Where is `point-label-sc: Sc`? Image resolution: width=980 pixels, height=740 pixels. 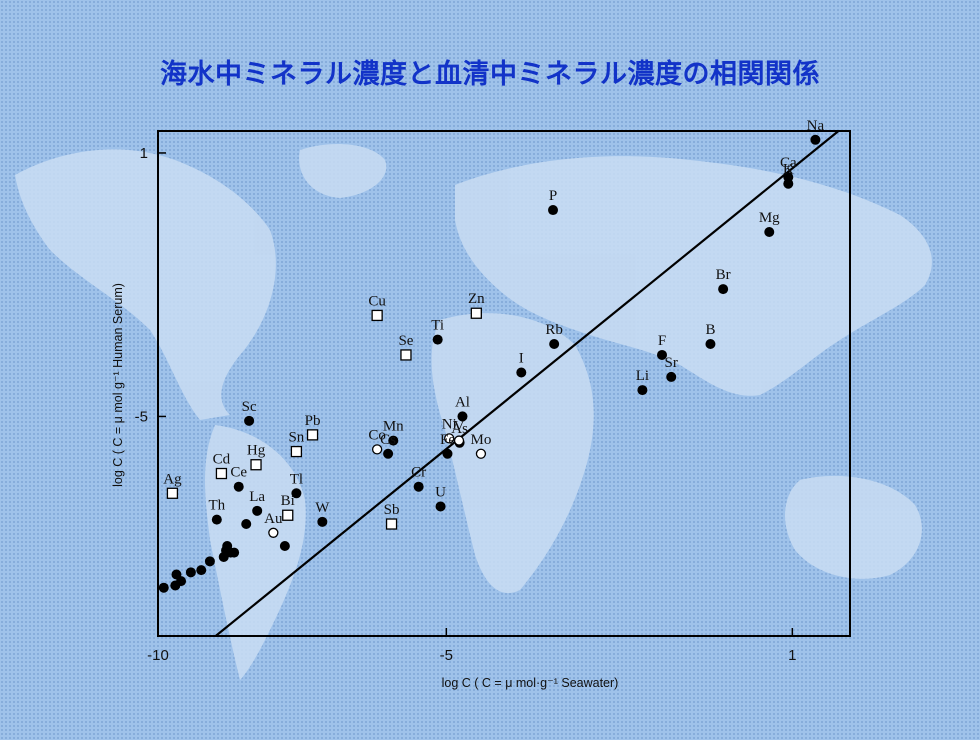 point-label-sc: Sc is located at coordinates (249, 407).